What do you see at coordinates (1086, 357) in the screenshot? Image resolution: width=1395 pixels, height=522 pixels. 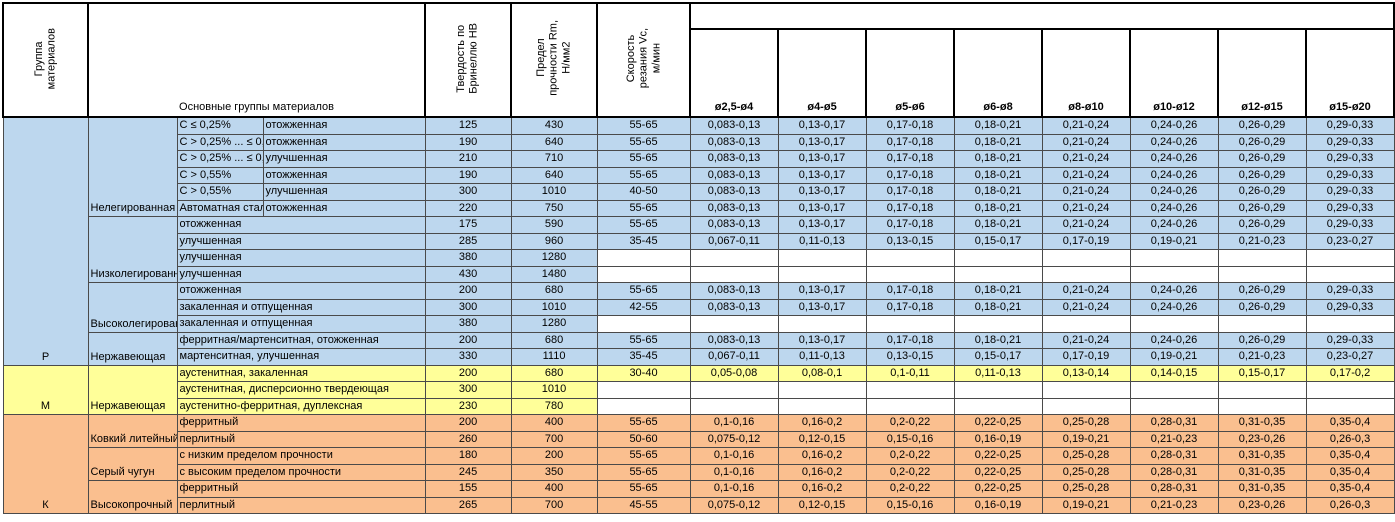 I see `feed-cell: 0,17-0,19` at bounding box center [1086, 357].